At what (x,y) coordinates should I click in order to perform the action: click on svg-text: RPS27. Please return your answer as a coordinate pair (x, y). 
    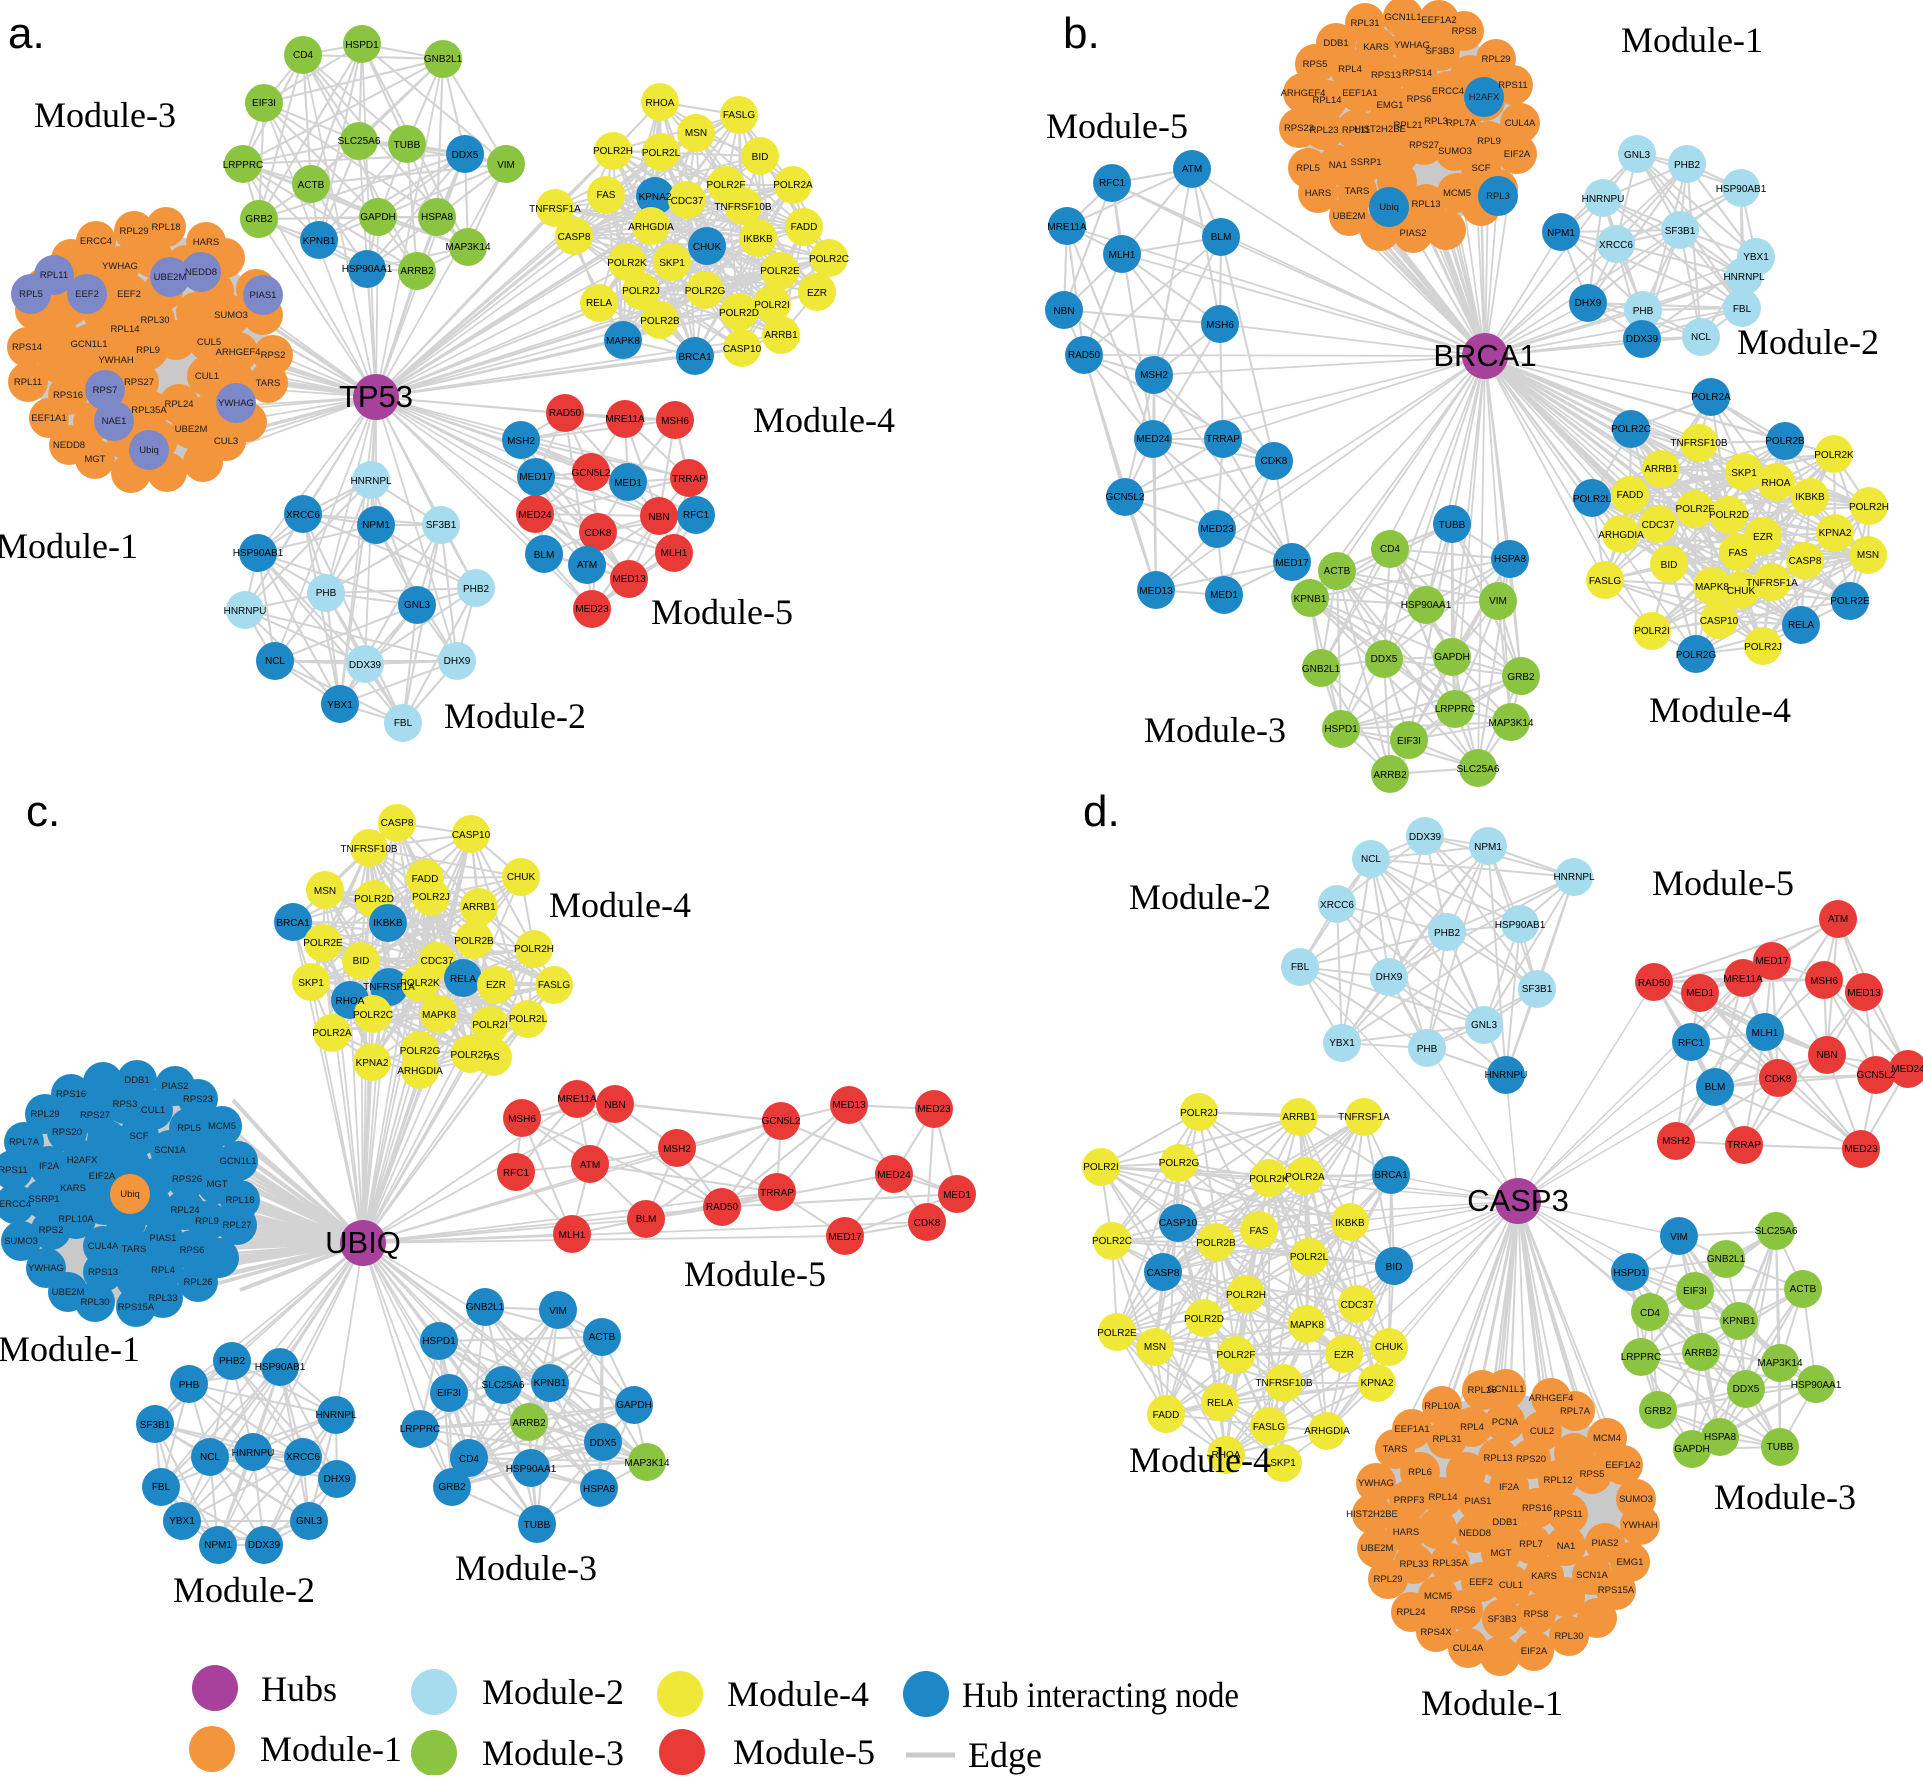
    Looking at the image, I should click on (95, 1115).